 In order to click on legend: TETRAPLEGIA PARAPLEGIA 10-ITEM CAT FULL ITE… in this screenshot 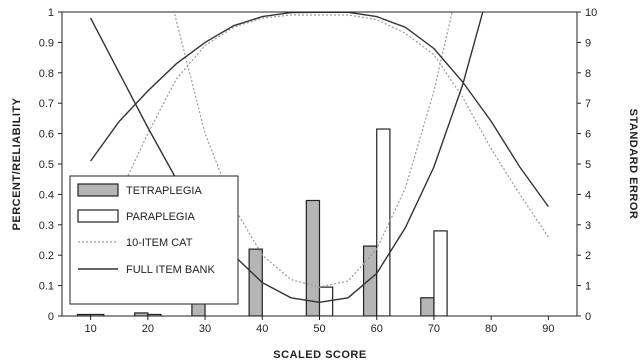, I will do `click(154, 240)`.